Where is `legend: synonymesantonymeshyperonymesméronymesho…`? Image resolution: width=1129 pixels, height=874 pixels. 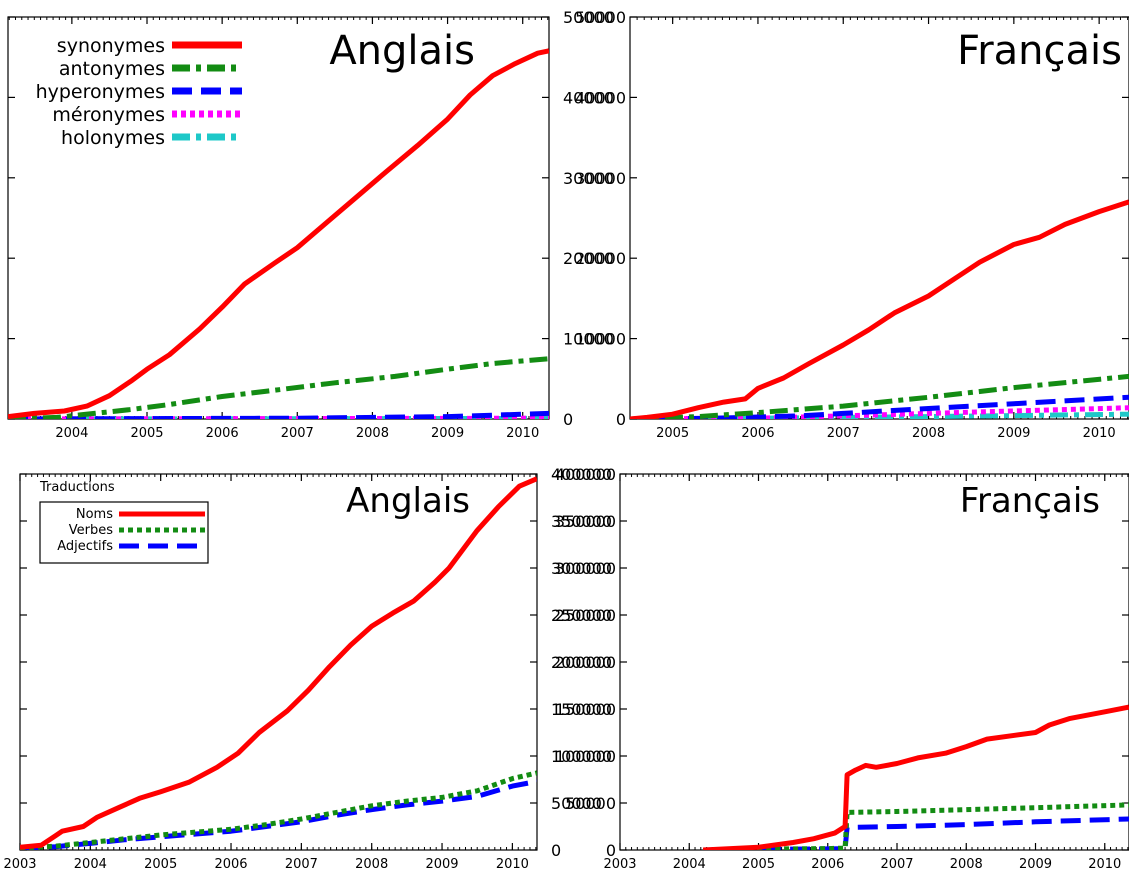 legend: synonymesantonymeshyperonymesméronymesho… is located at coordinates (139, 92).